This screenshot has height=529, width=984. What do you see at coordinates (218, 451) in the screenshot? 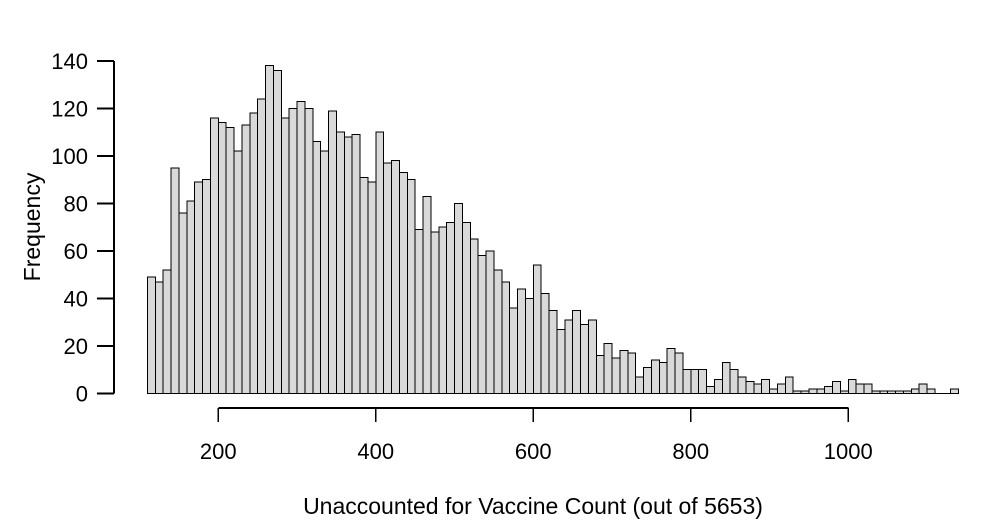
I see `x-tick-label: 200` at bounding box center [218, 451].